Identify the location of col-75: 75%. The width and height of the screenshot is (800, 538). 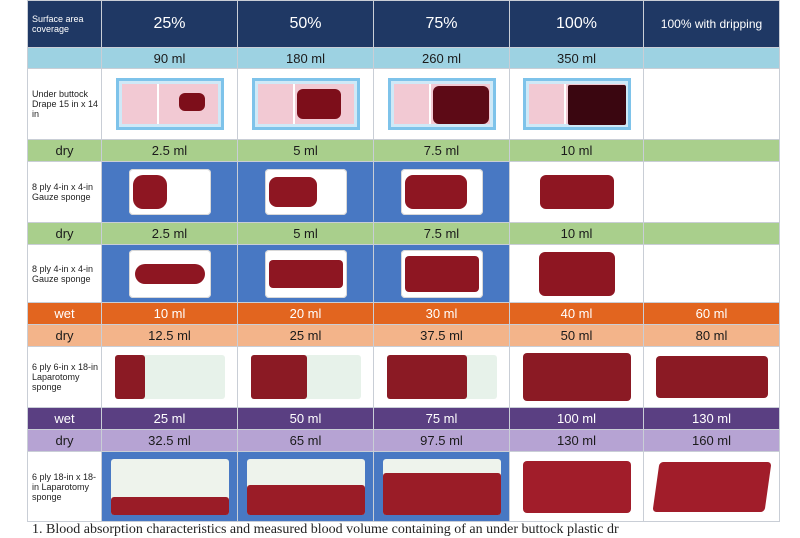
(441, 24).